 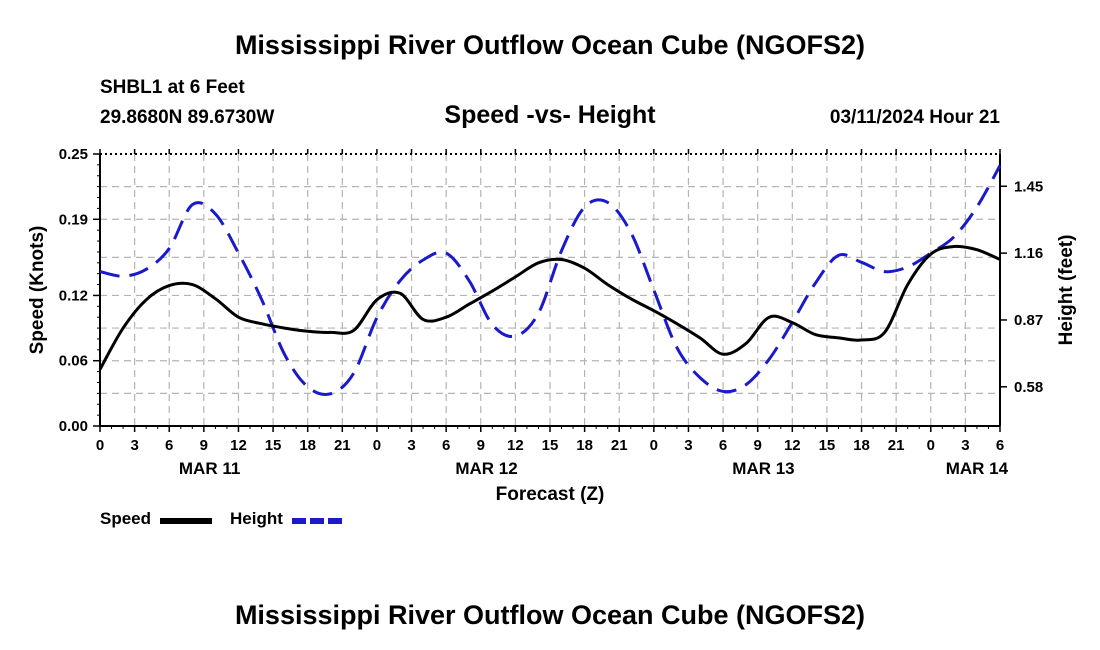 What do you see at coordinates (1066, 290) in the screenshot?
I see `y2-axis-title: Height (feet)` at bounding box center [1066, 290].